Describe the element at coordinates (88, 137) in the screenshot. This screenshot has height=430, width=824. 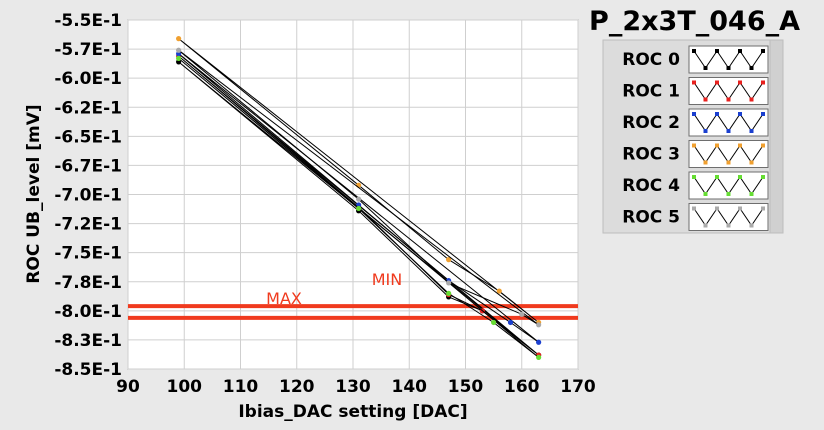
I see `y-tick-label: -6.5E-1` at that location.